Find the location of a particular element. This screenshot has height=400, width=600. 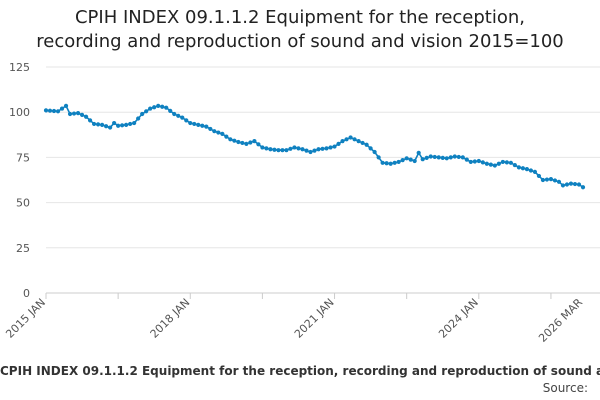

source-label: Source: is located at coordinates (565, 388).